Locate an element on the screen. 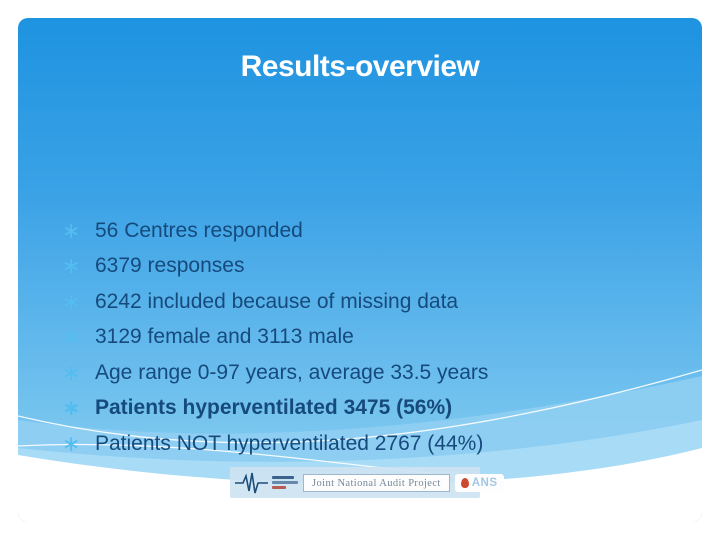 The height and width of the screenshot is (540, 720). bullet-text: Patients hyperventilated 3475 (56%) is located at coordinates (274, 408).